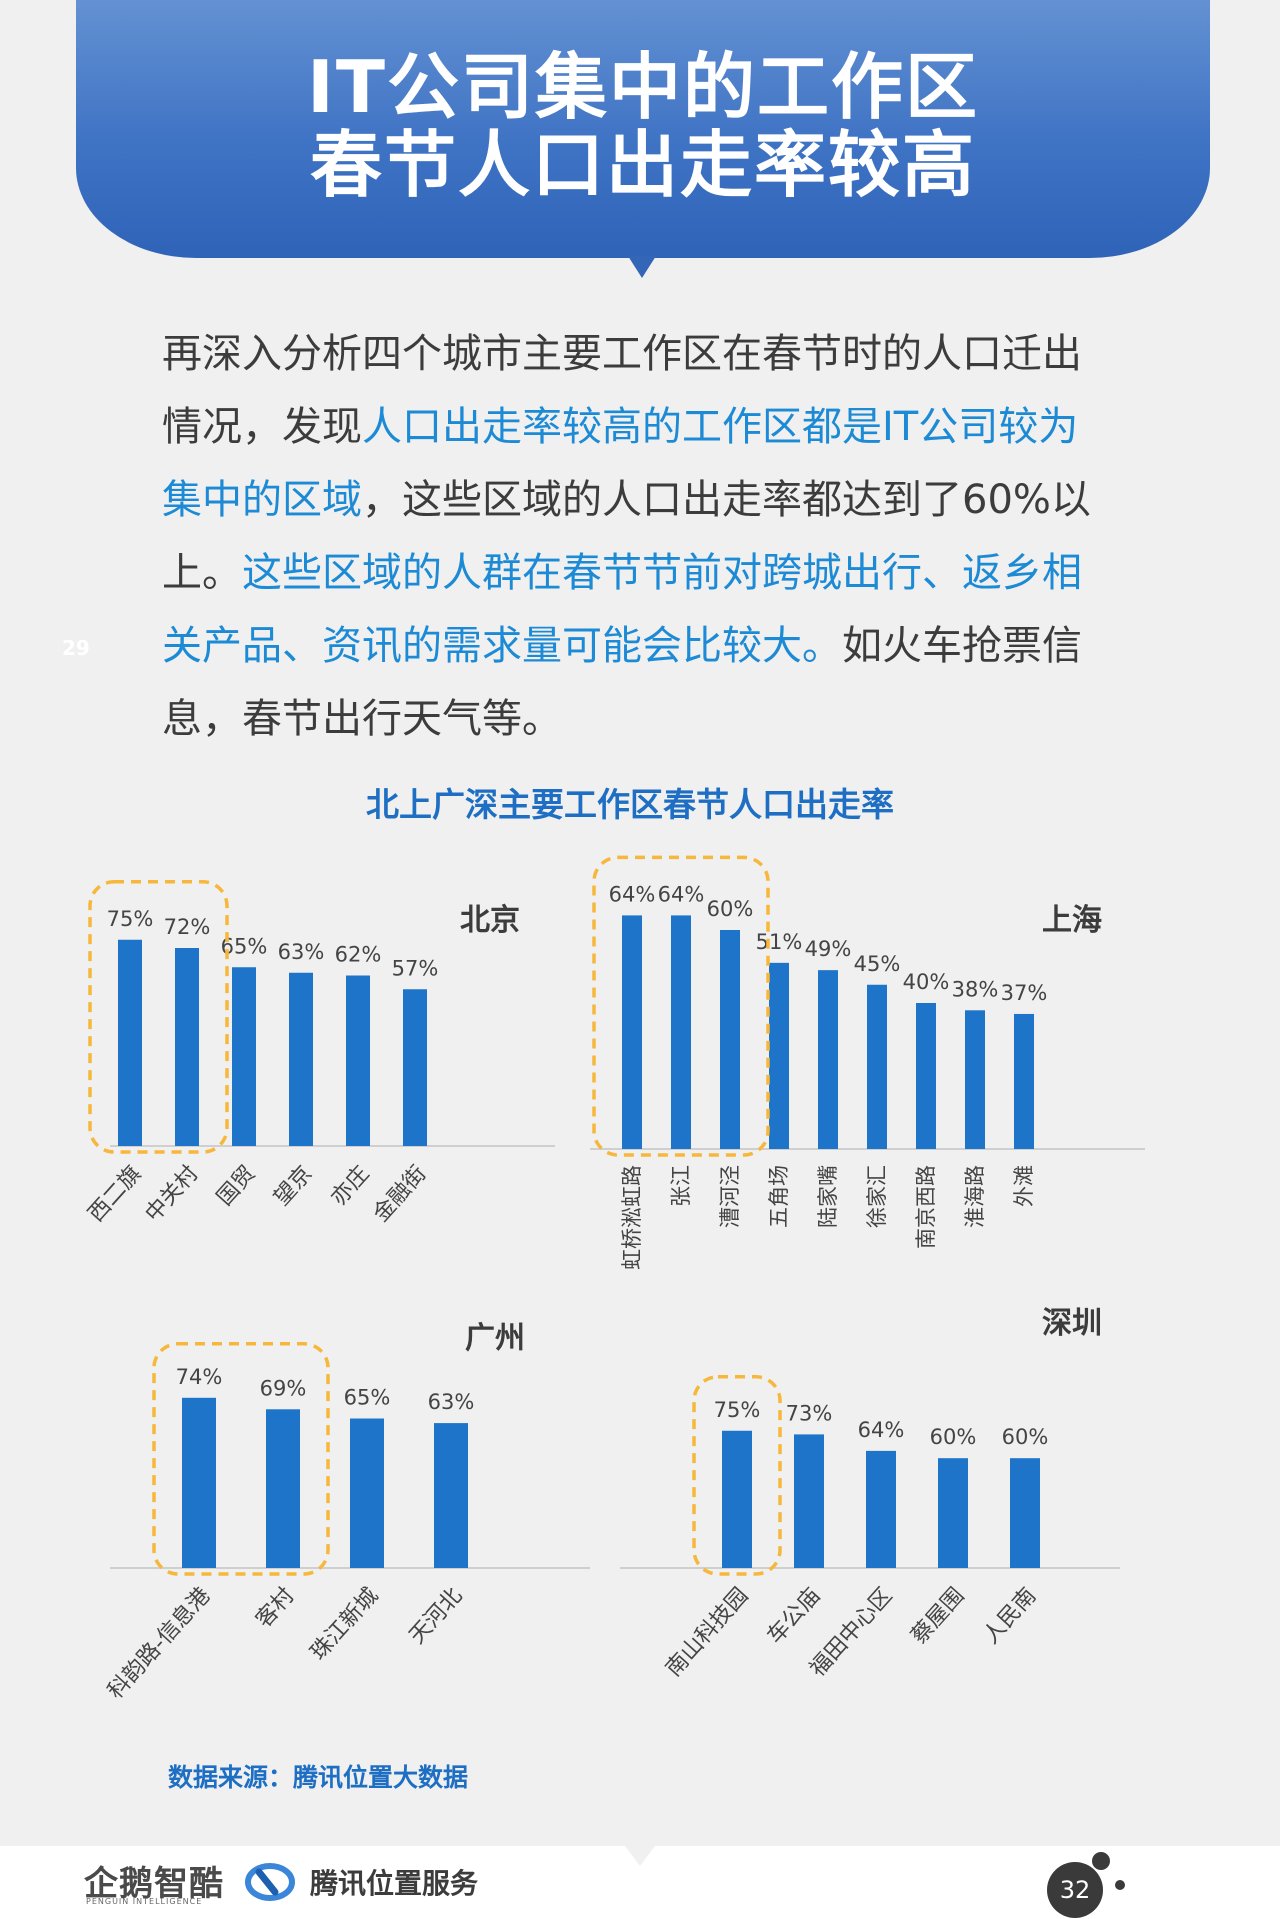  What do you see at coordinates (283, 1388) in the screenshot?
I see `data-label: 69%` at bounding box center [283, 1388].